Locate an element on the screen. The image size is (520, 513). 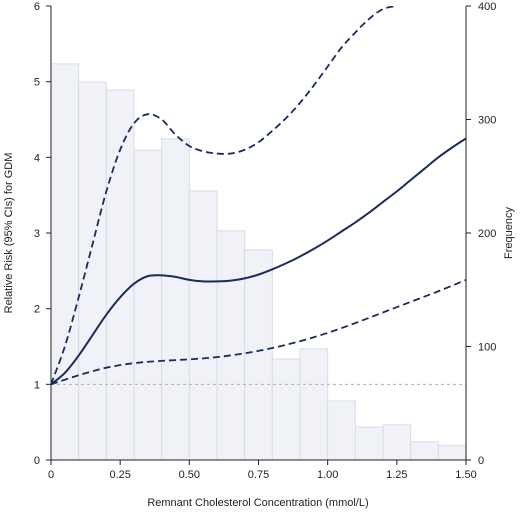
y-tick-label: 4 is located at coordinates (37, 158).